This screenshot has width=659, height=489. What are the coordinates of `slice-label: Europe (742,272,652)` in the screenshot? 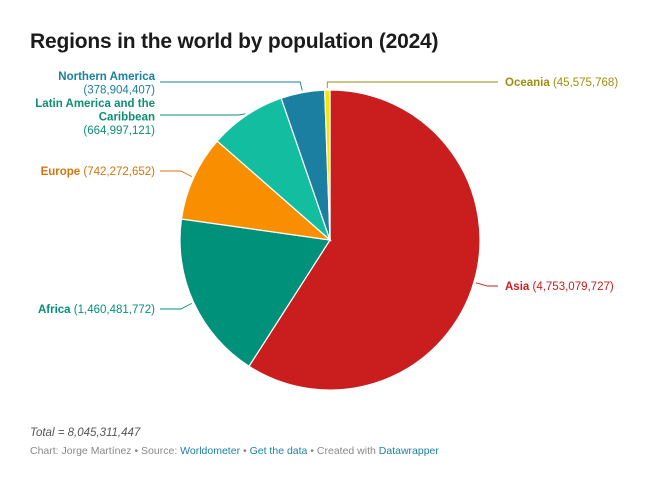 It's located at (98, 172).